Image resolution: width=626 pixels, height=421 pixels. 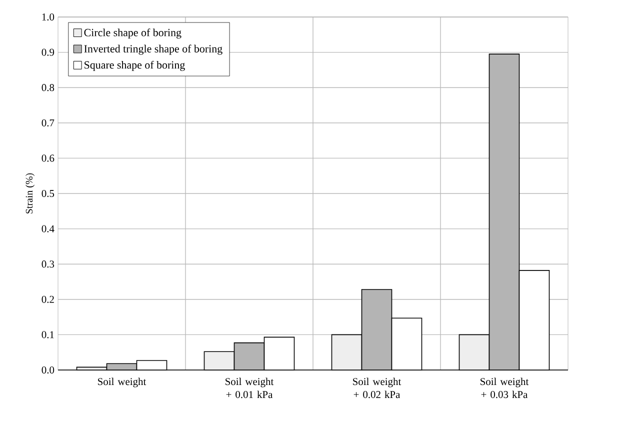 I want to click on legend-label: Inverted tringle shape of boring, so click(x=153, y=49).